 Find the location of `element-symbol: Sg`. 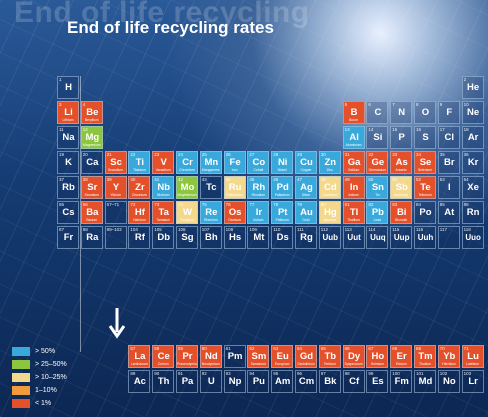

element-symbol: Sg is located at coordinates (187, 237).